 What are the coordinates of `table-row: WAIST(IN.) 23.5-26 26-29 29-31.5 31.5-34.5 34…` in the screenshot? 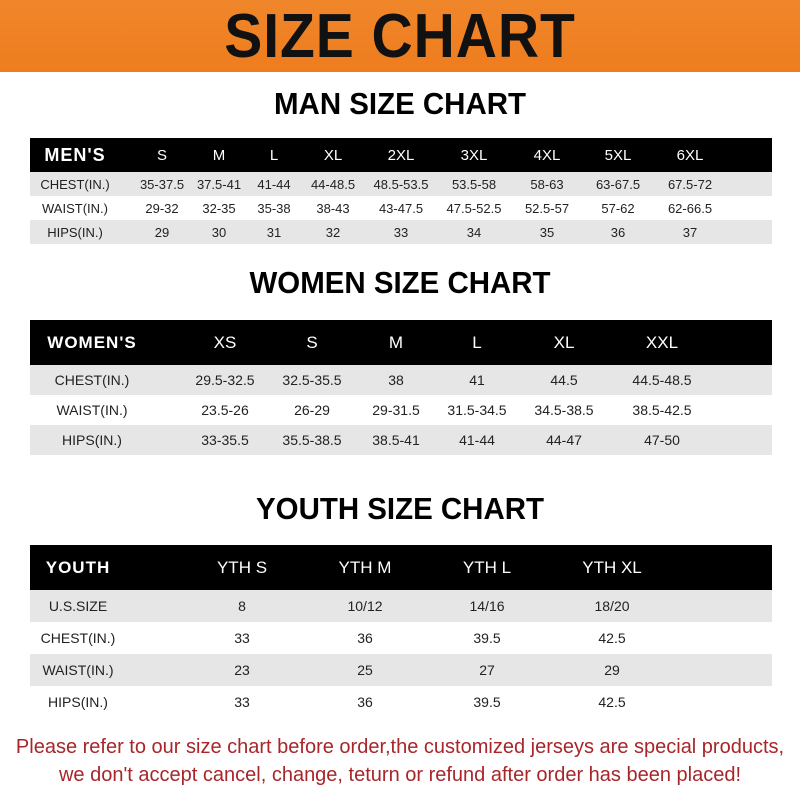 It's located at (401, 410).